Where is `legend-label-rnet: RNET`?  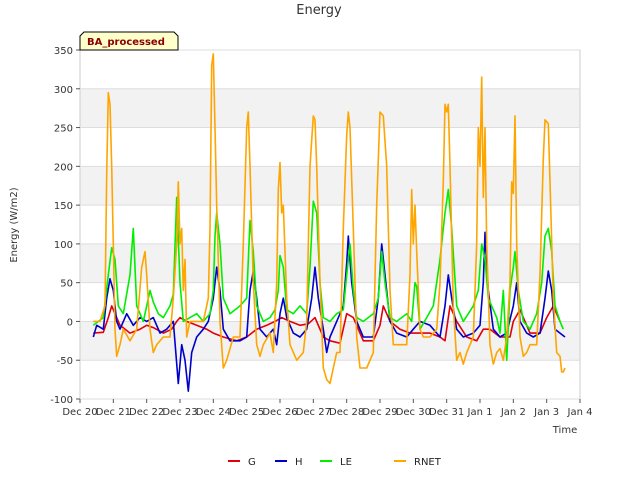 legend-label-rnet: RNET is located at coordinates (428, 462).